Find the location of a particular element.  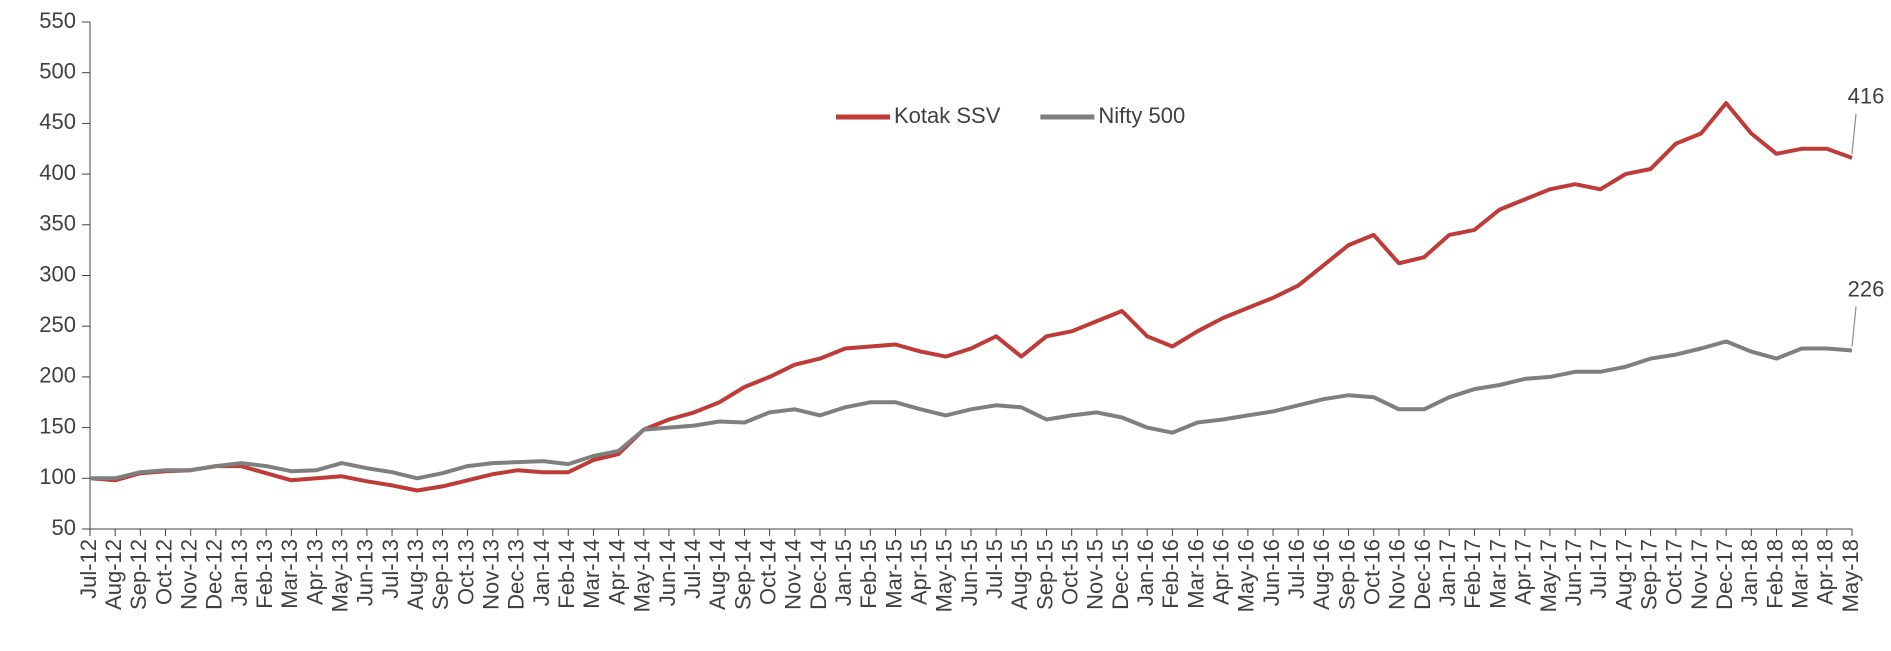

x-tick-label: Aug-14 is located at coordinates (717, 574).